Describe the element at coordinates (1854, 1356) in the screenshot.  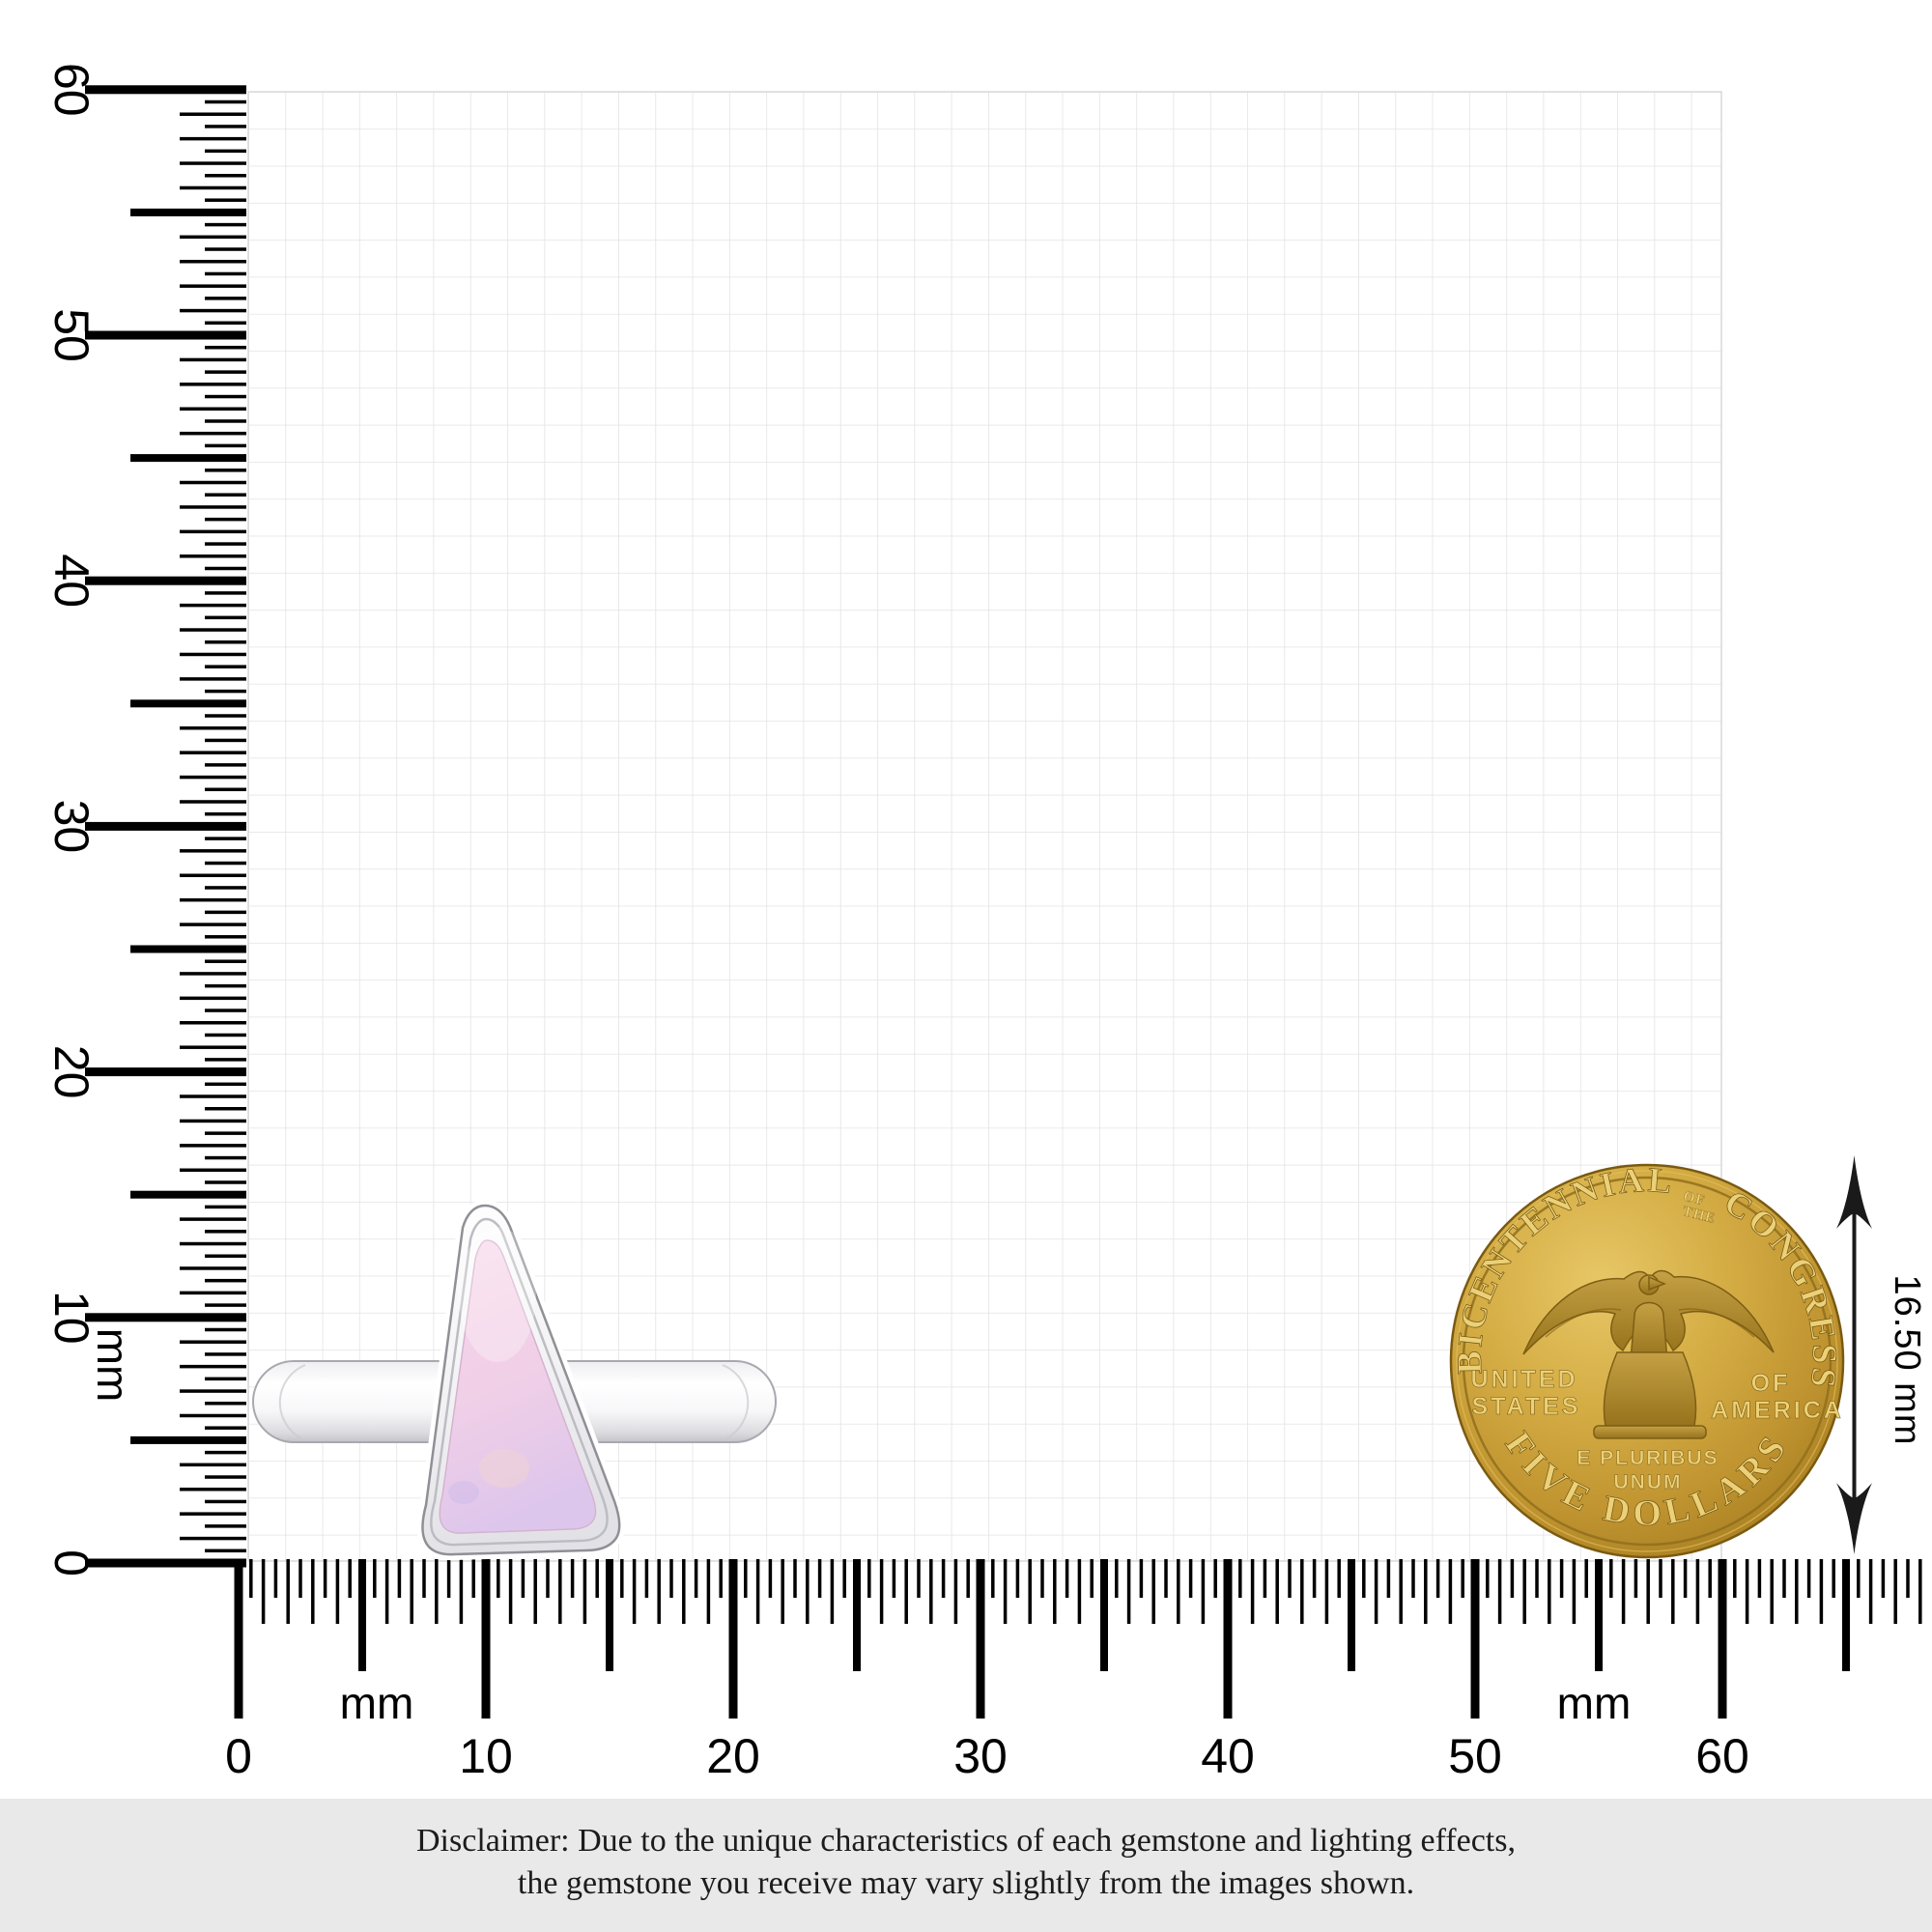
I see `arrow-shaft` at that location.